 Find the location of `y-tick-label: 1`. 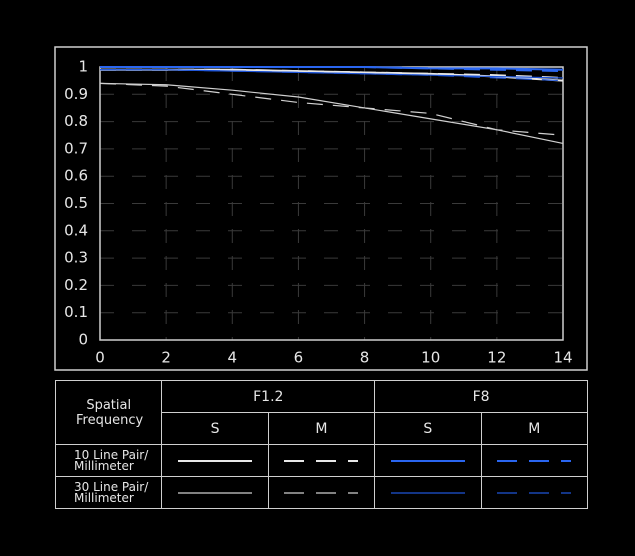

y-tick-label: 1 is located at coordinates (83, 67).